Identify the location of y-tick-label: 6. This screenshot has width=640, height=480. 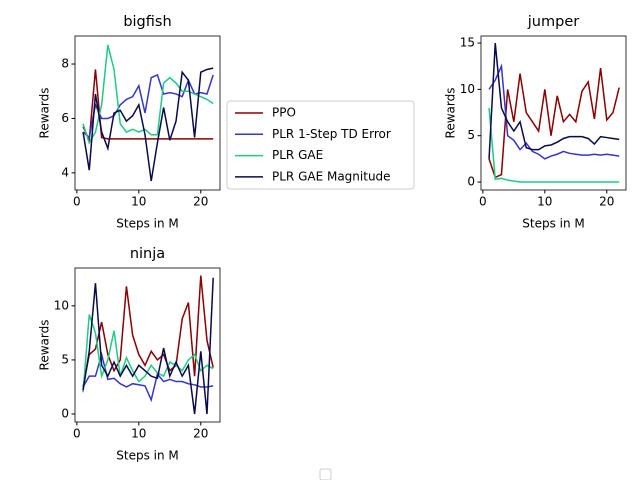
(65, 118).